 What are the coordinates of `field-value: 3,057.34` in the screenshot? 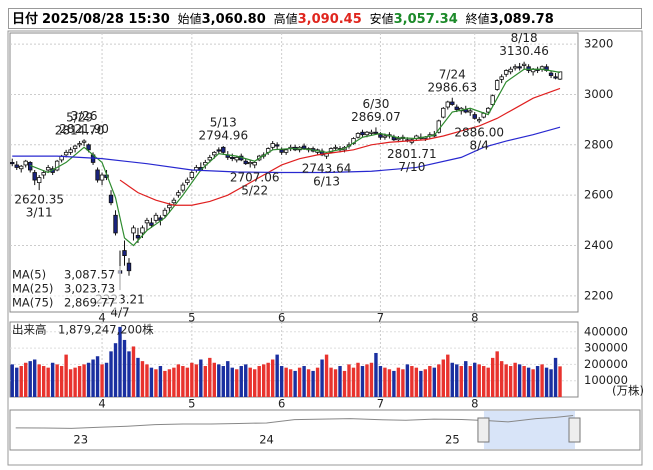 It's located at (425, 19).